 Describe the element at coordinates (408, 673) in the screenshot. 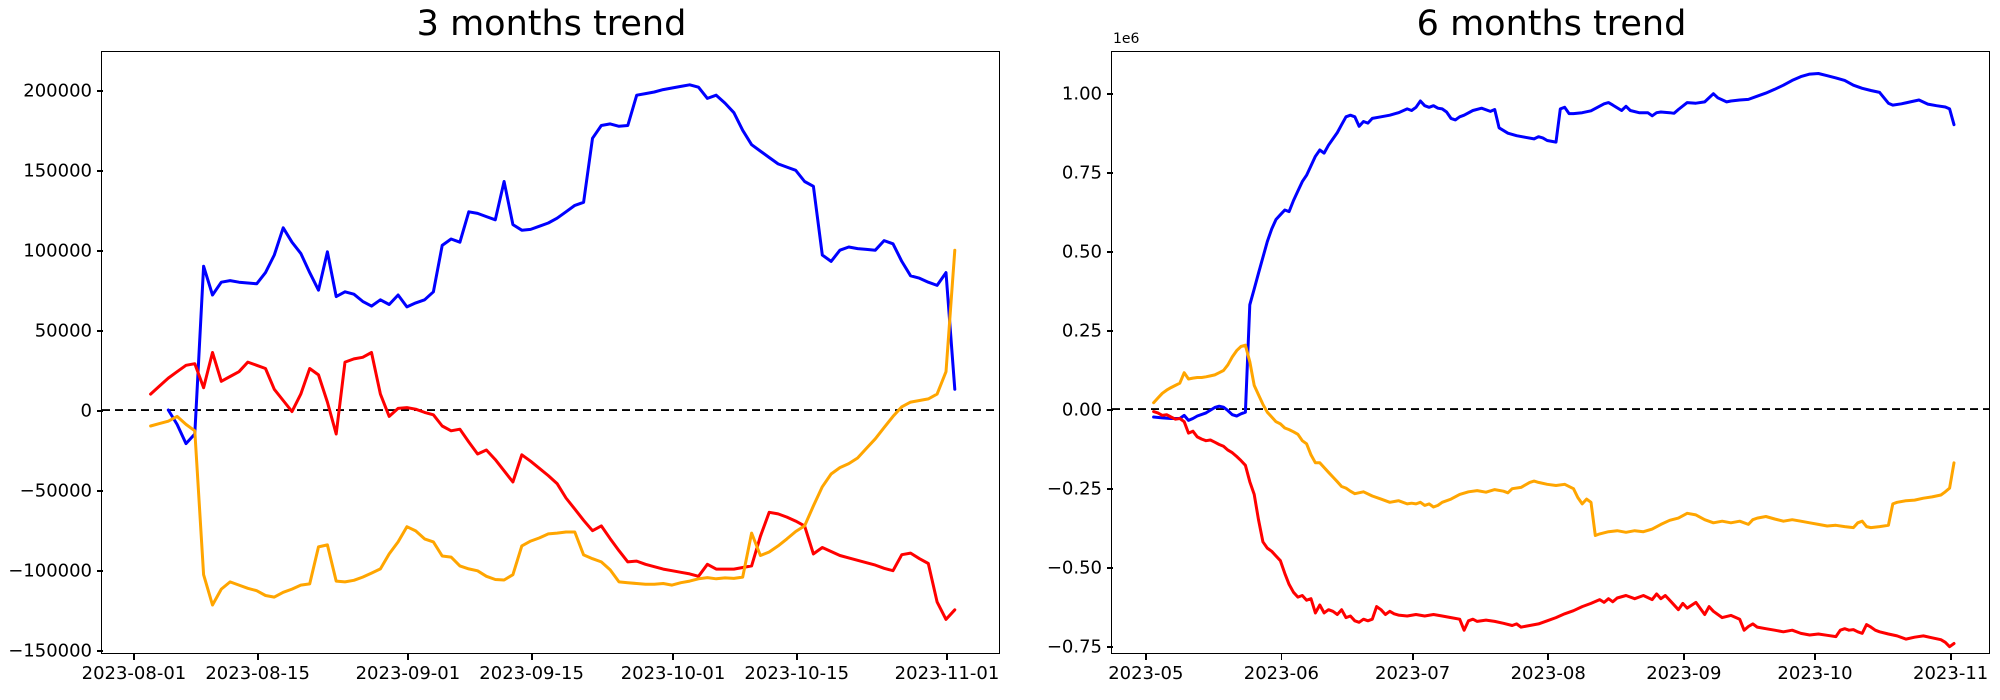

I see `x-tick-label: 2023-09-01` at that location.